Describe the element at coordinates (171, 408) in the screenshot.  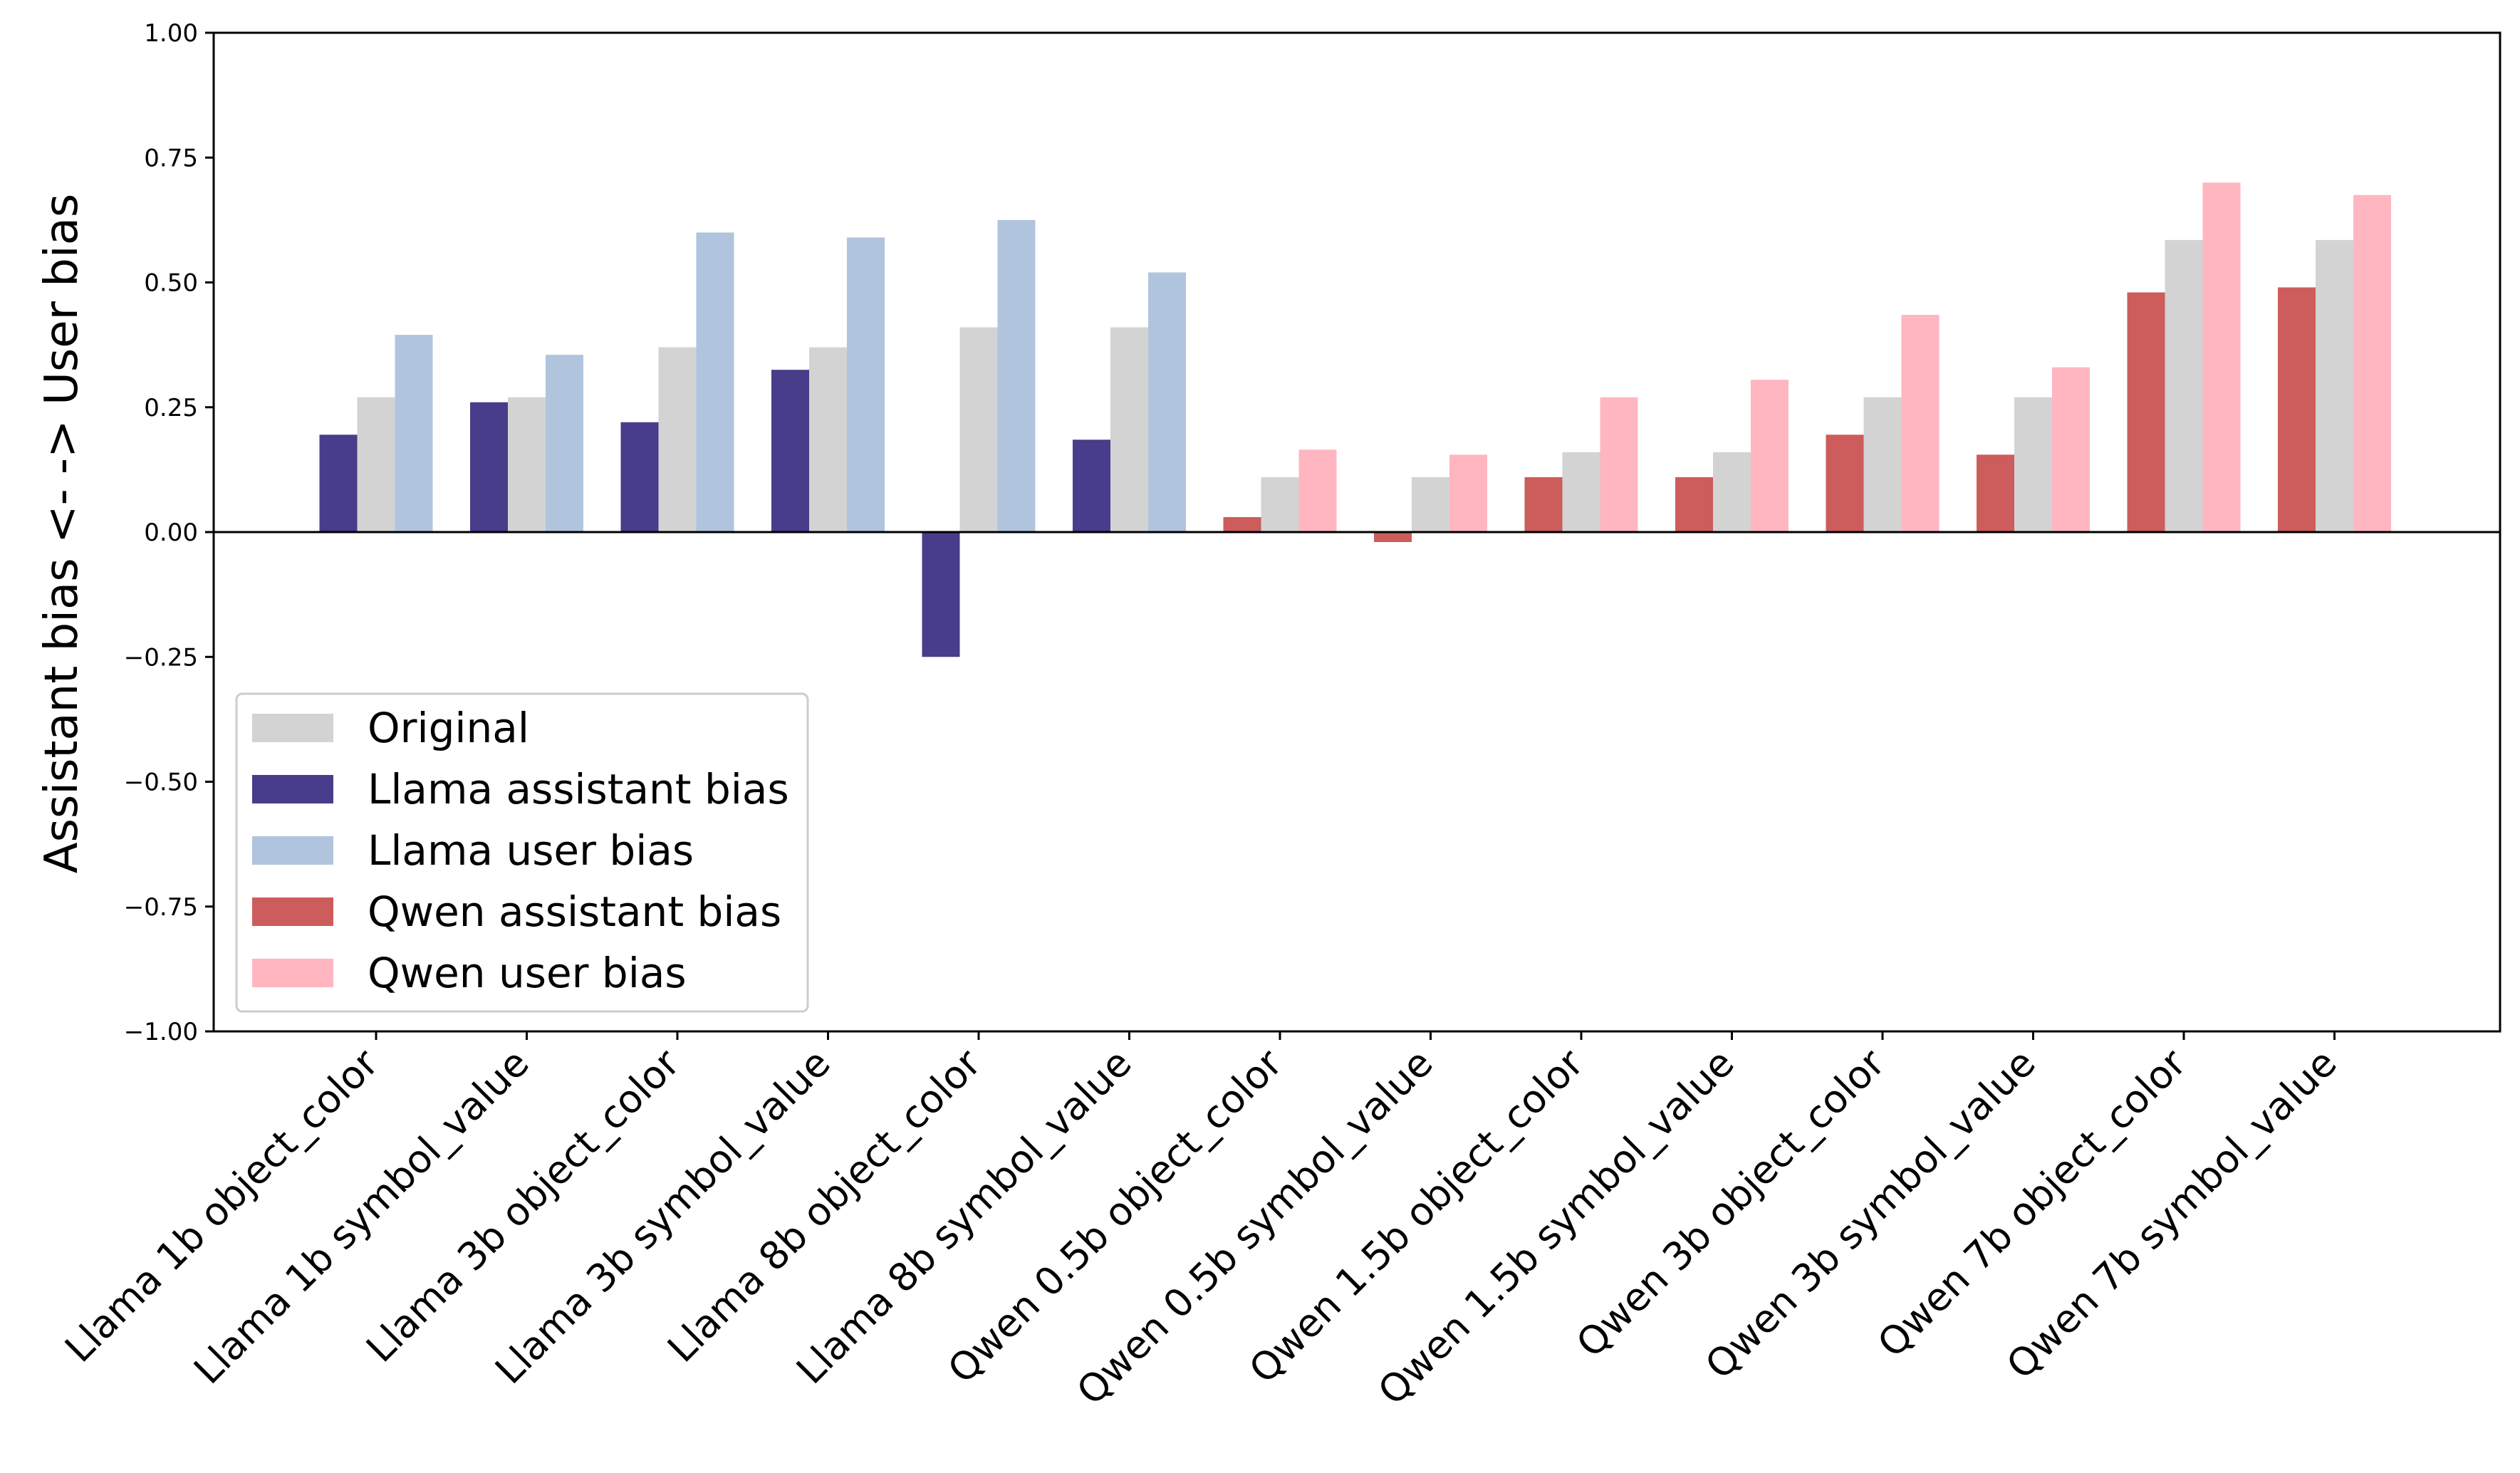
I see `y-tick-label: 0.25` at that location.